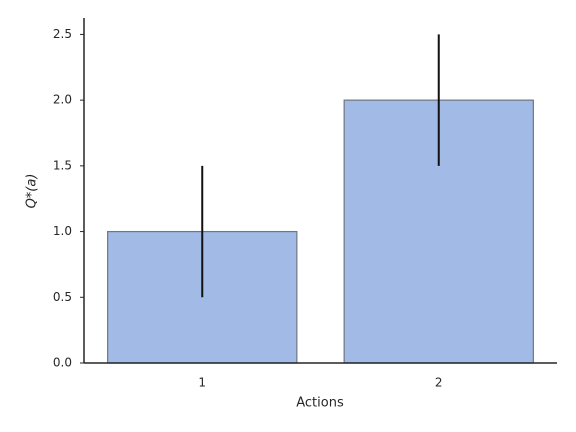 This screenshot has width=576, height=432. Describe the element at coordinates (439, 383) in the screenshot. I see `x-tick-label: 2` at that location.